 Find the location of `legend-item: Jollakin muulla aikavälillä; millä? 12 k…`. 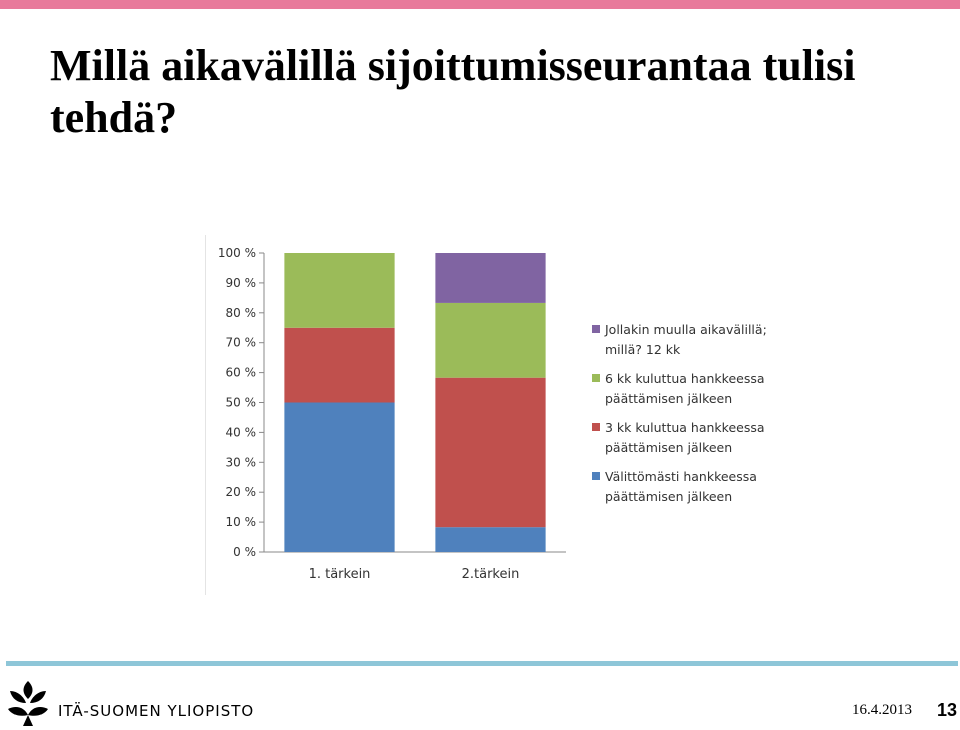

legend-item: Jollakin muulla aikavälillä; millä? 12 k… is located at coordinates (689, 340).